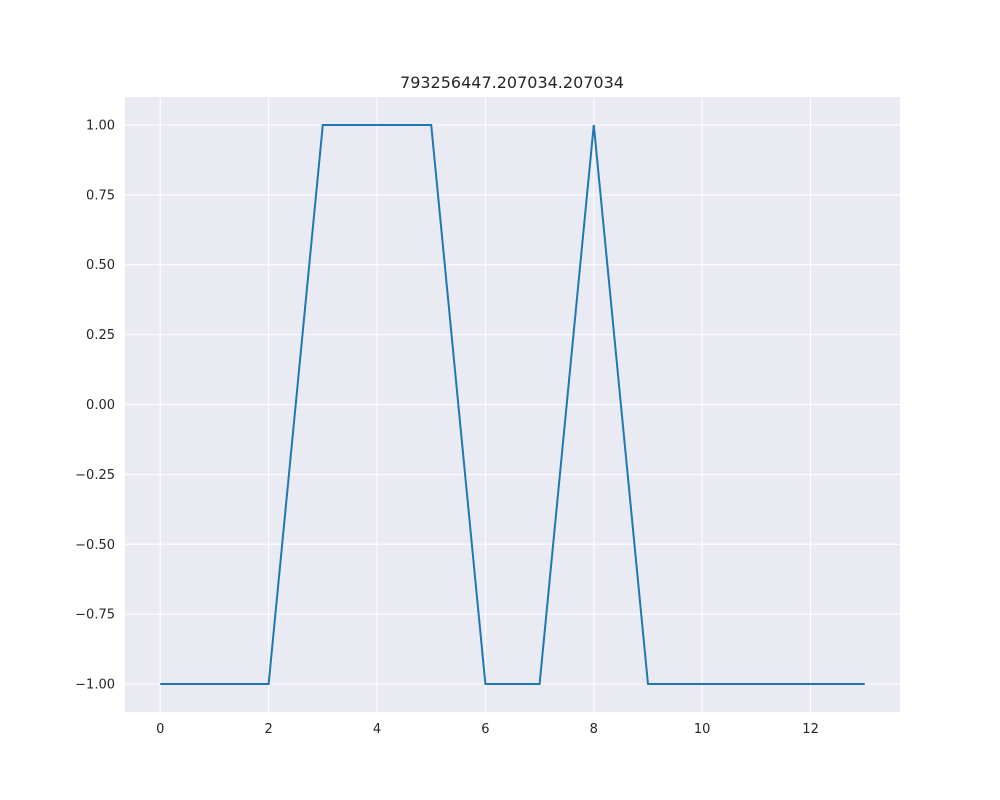  I want to click on y-tick-labels: 1.00 0.75 0.50 0.25 0.00 −0.25 −0.50 −0.75 −1.00, so click(95, 405).